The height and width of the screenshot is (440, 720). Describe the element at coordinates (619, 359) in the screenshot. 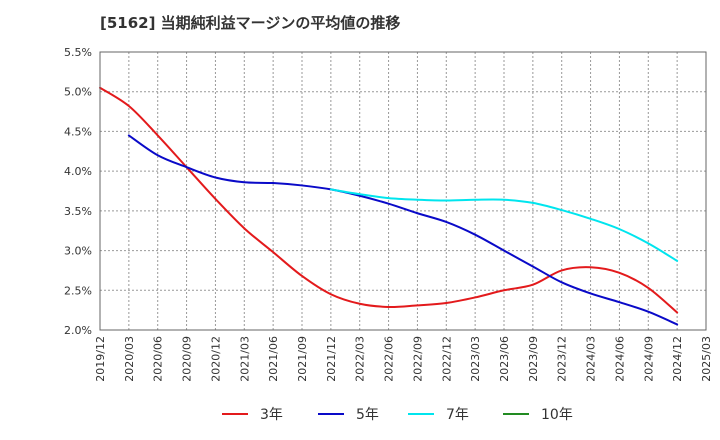

I see `x-tick-label: 2024/06` at that location.